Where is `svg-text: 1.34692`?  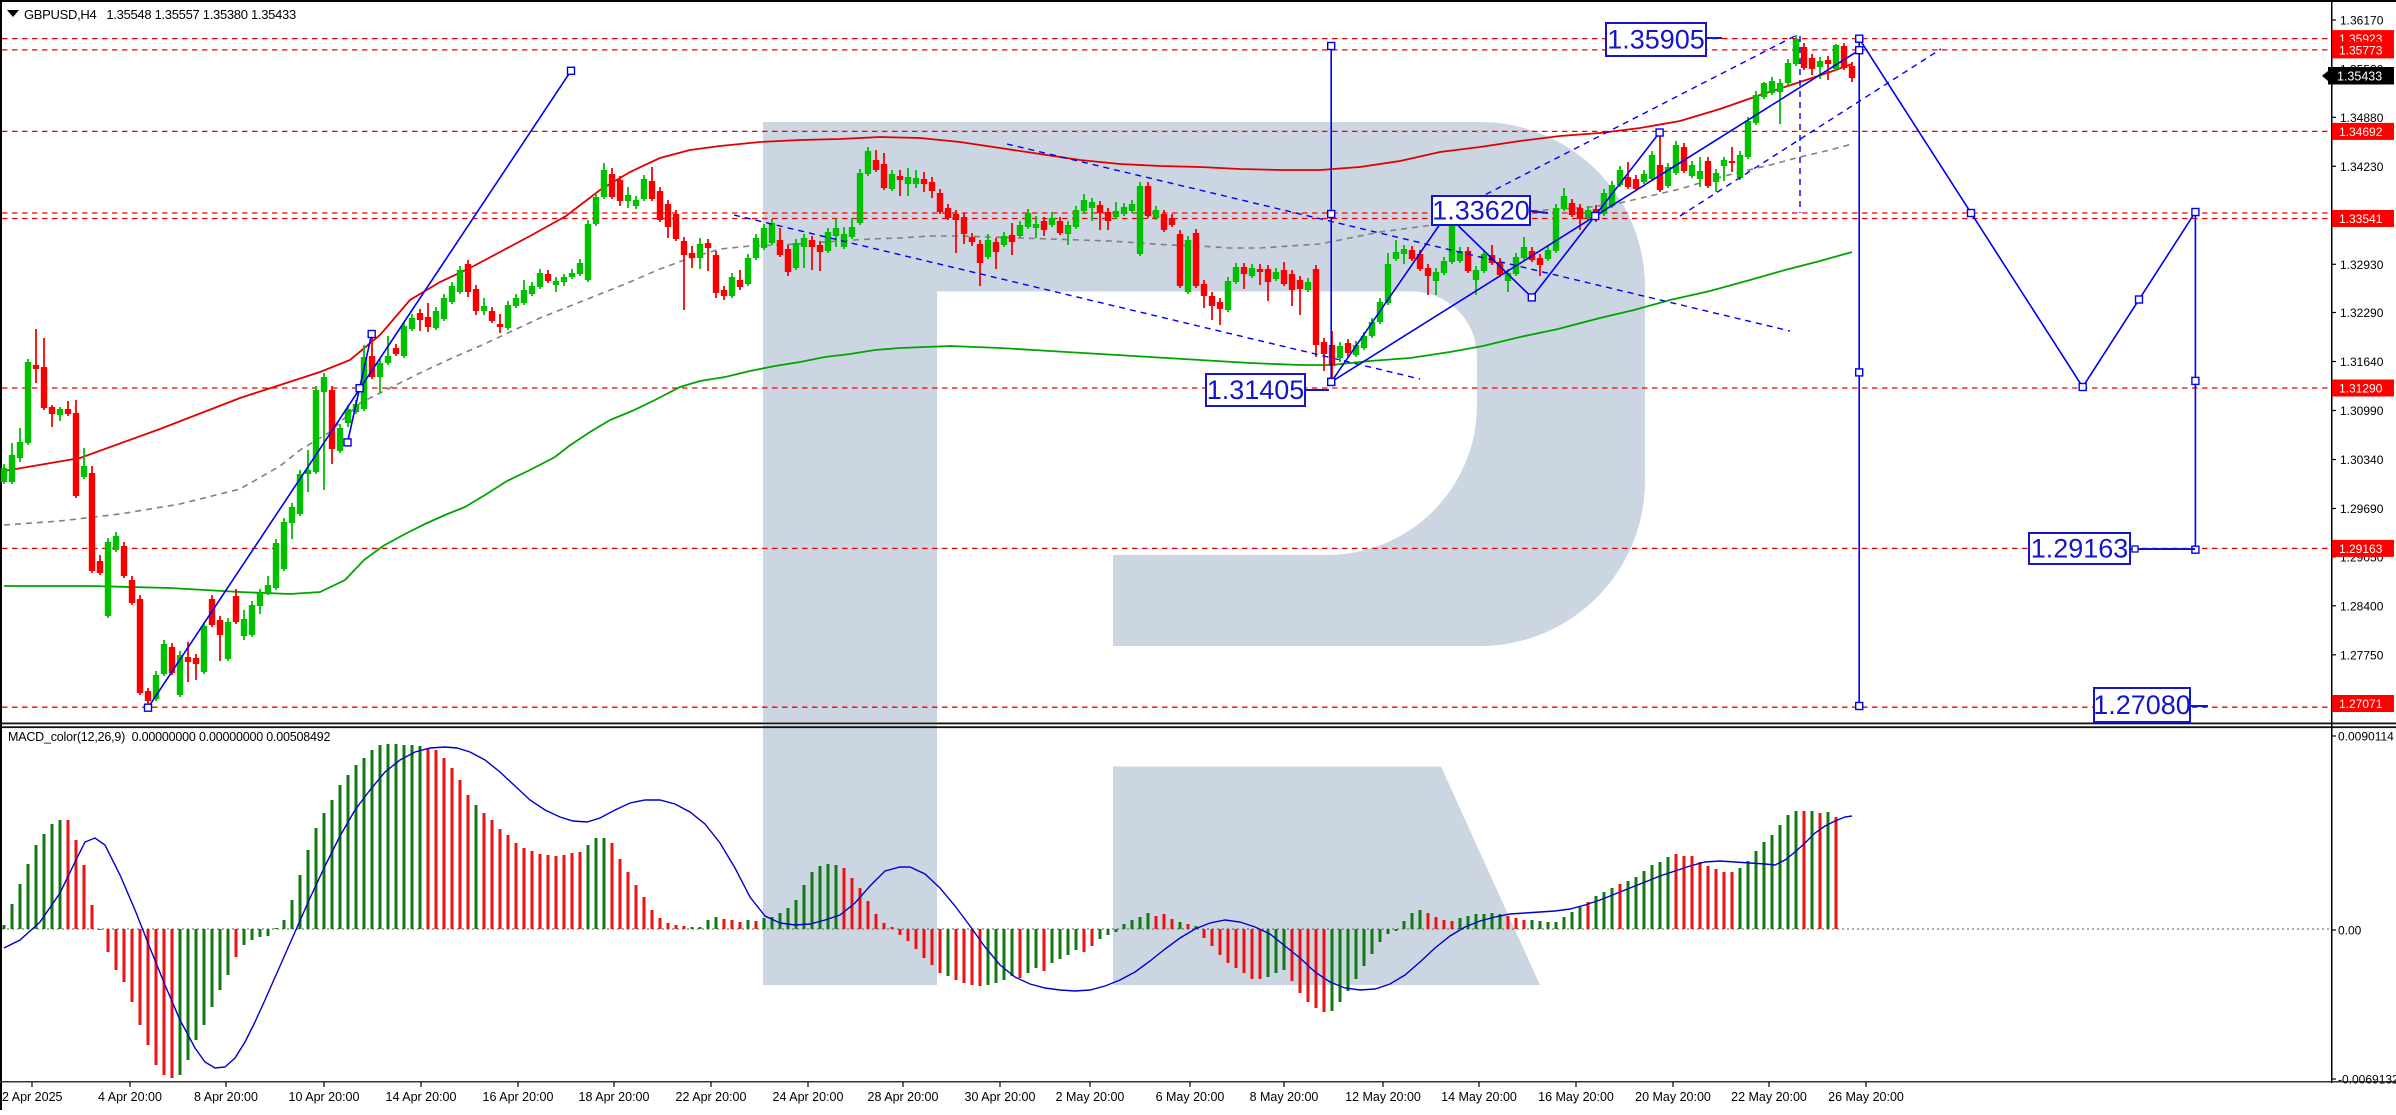 svg-text: 1.34692 is located at coordinates (2361, 132).